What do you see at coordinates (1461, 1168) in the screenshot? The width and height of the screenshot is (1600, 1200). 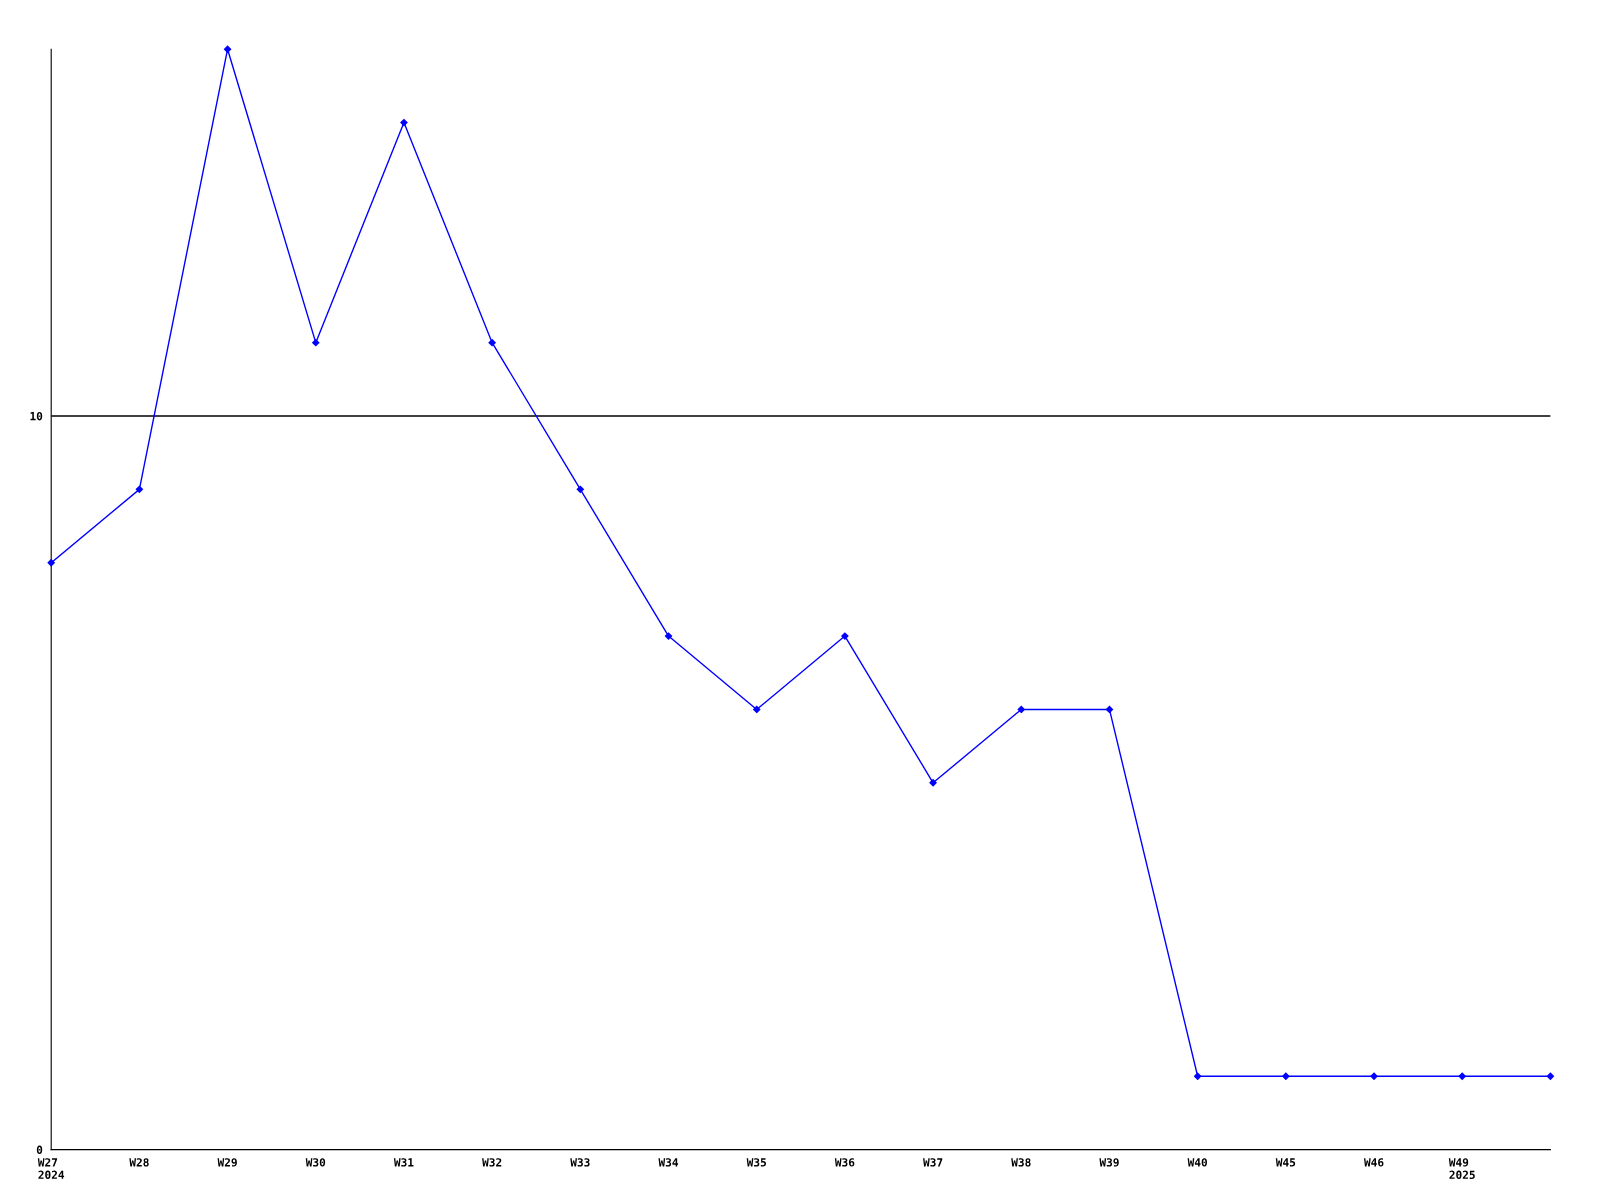 I see `x-tick-label: W49 2025` at bounding box center [1461, 1168].